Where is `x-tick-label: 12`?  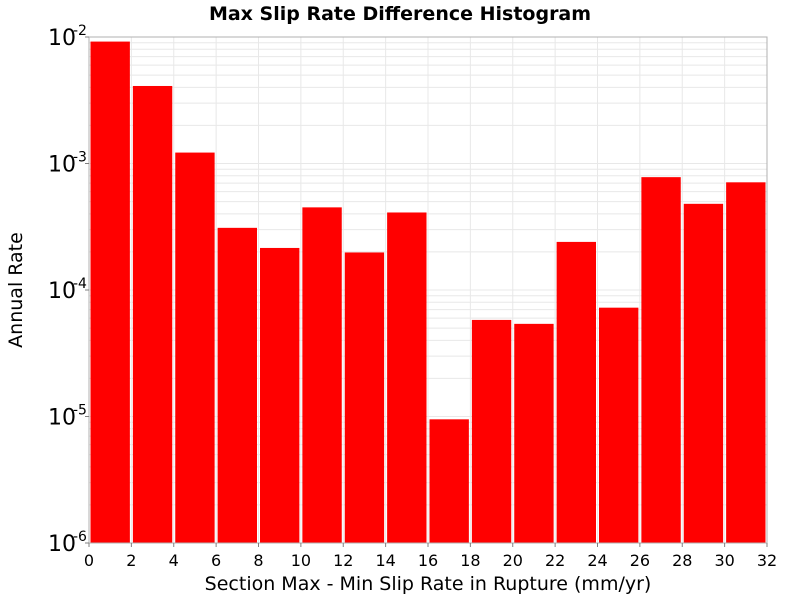
x-tick-label: 12 is located at coordinates (343, 560).